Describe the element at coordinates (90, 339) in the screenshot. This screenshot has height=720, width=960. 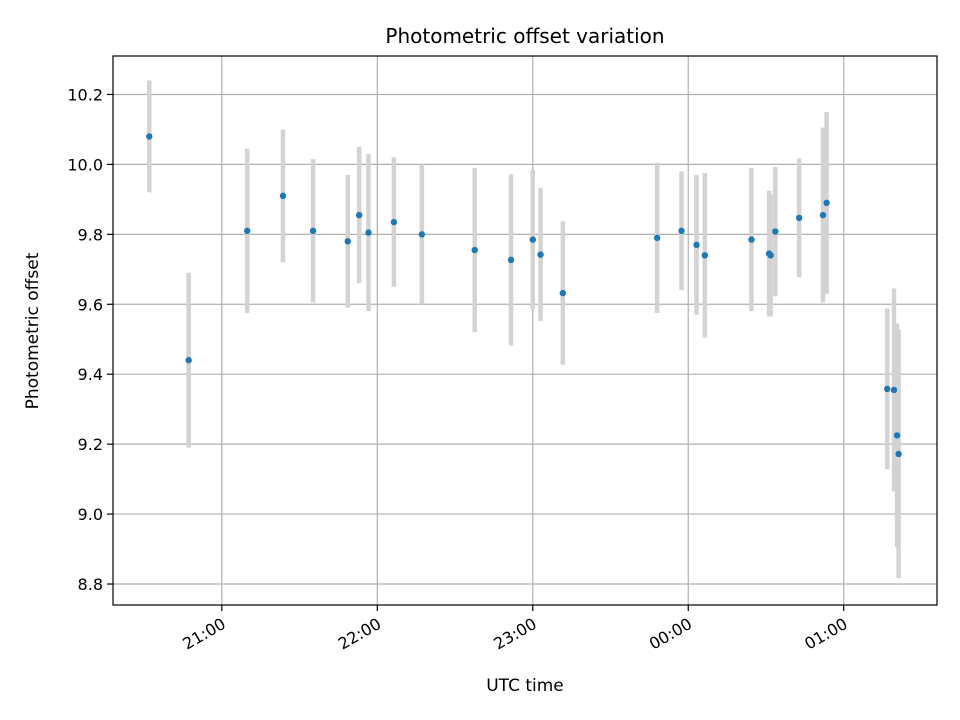
I see `y-axis-ticks: 8.8 9.0 9.2 9.4 9.6 9.8 10.0 10.2` at that location.